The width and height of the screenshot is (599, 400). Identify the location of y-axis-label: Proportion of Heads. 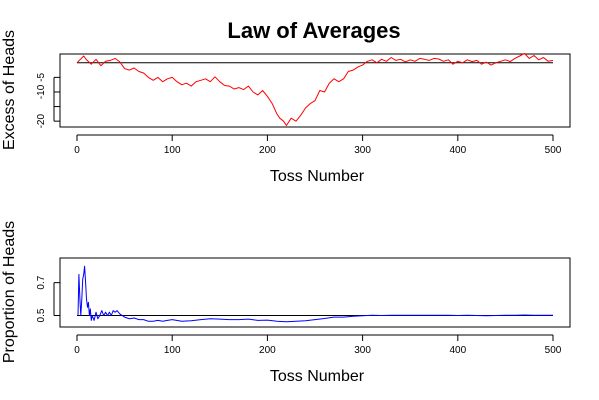
(9, 292).